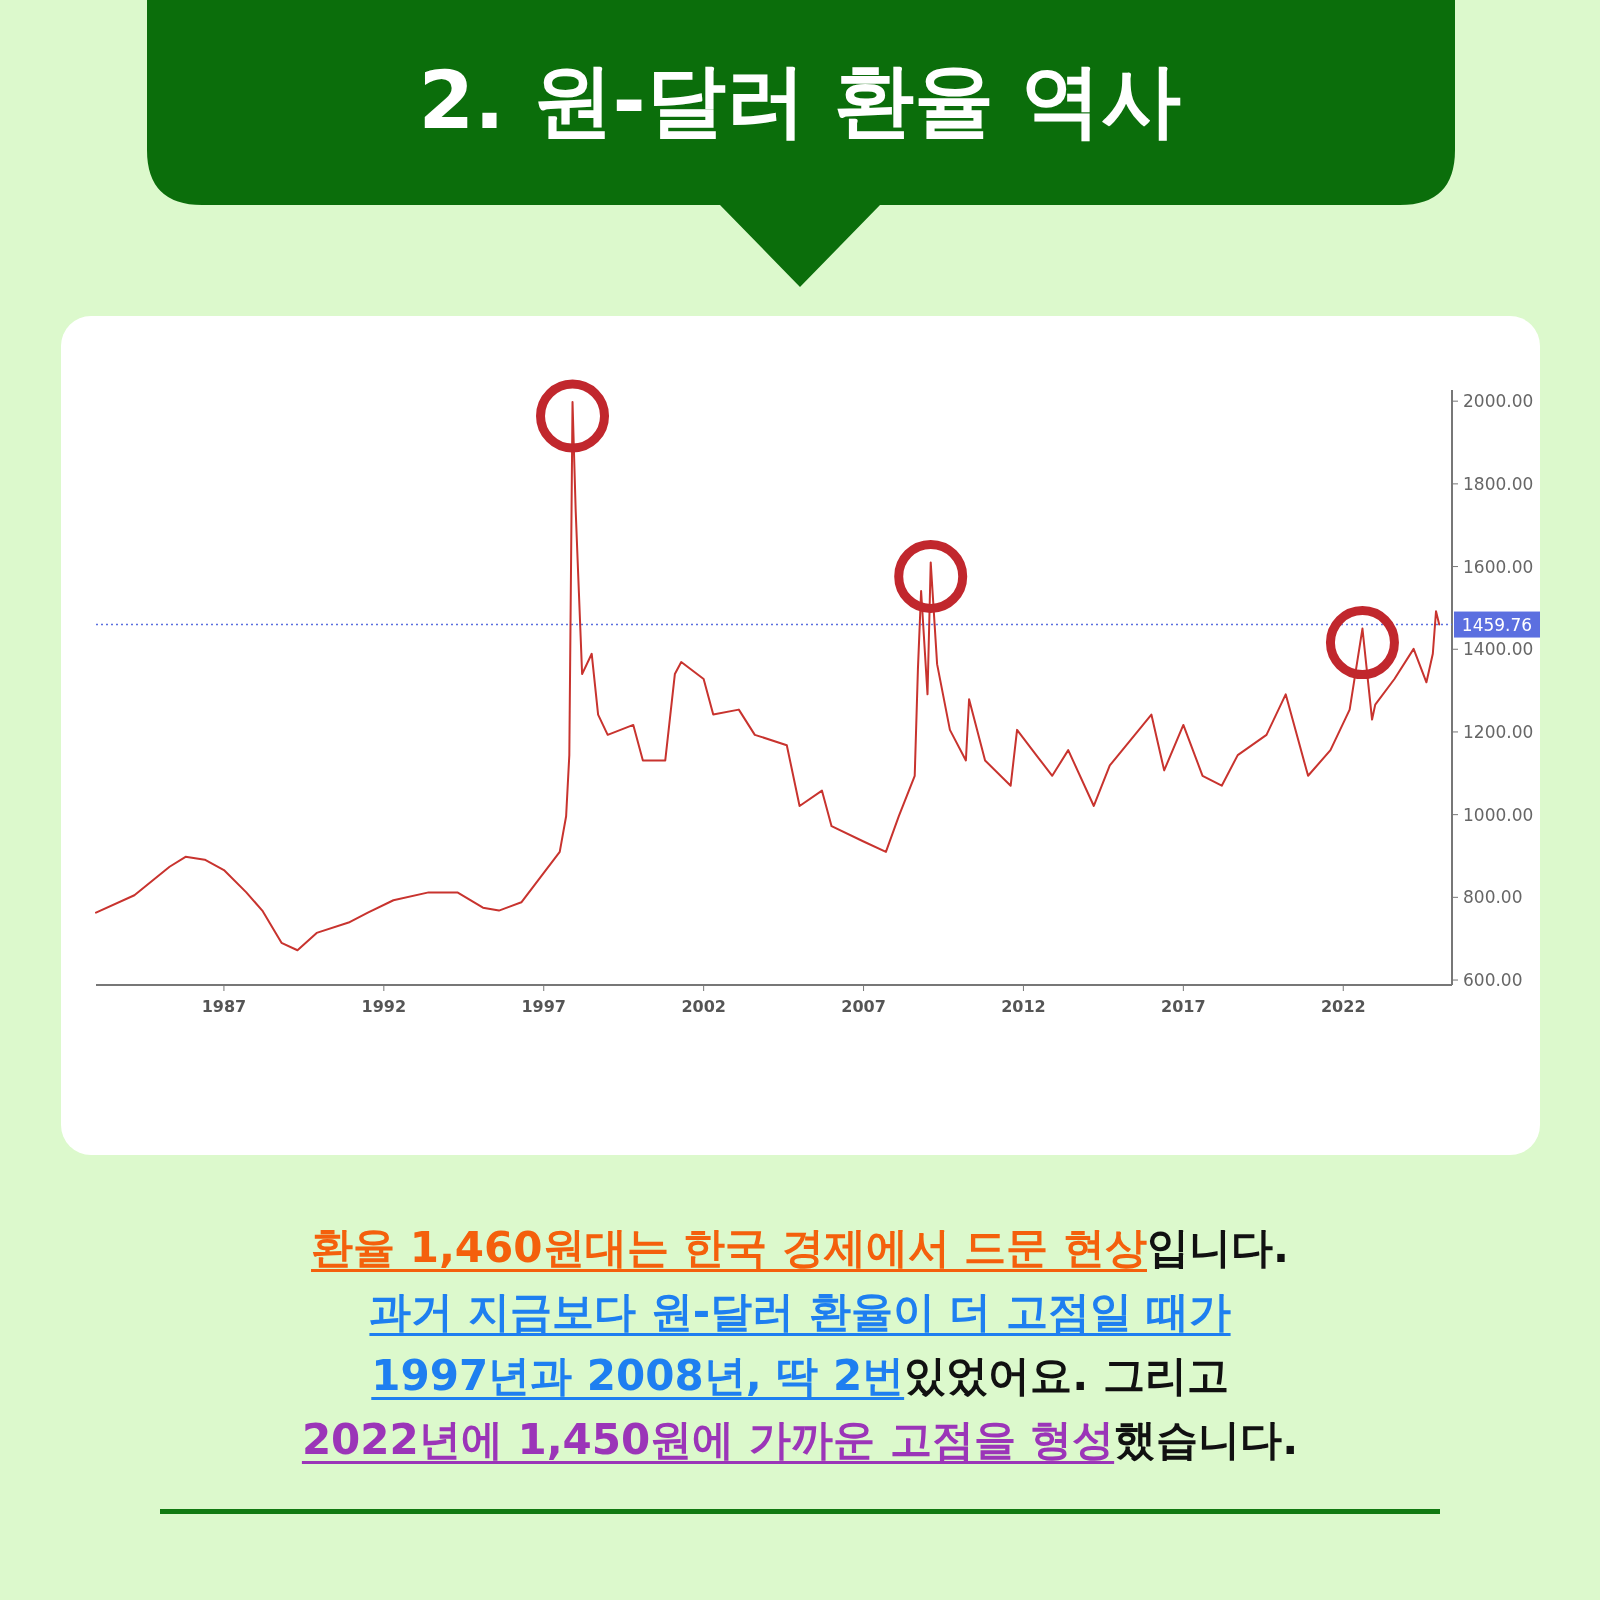 The image size is (1600, 1600). I want to click on x-tick-label: 2007, so click(863, 1006).